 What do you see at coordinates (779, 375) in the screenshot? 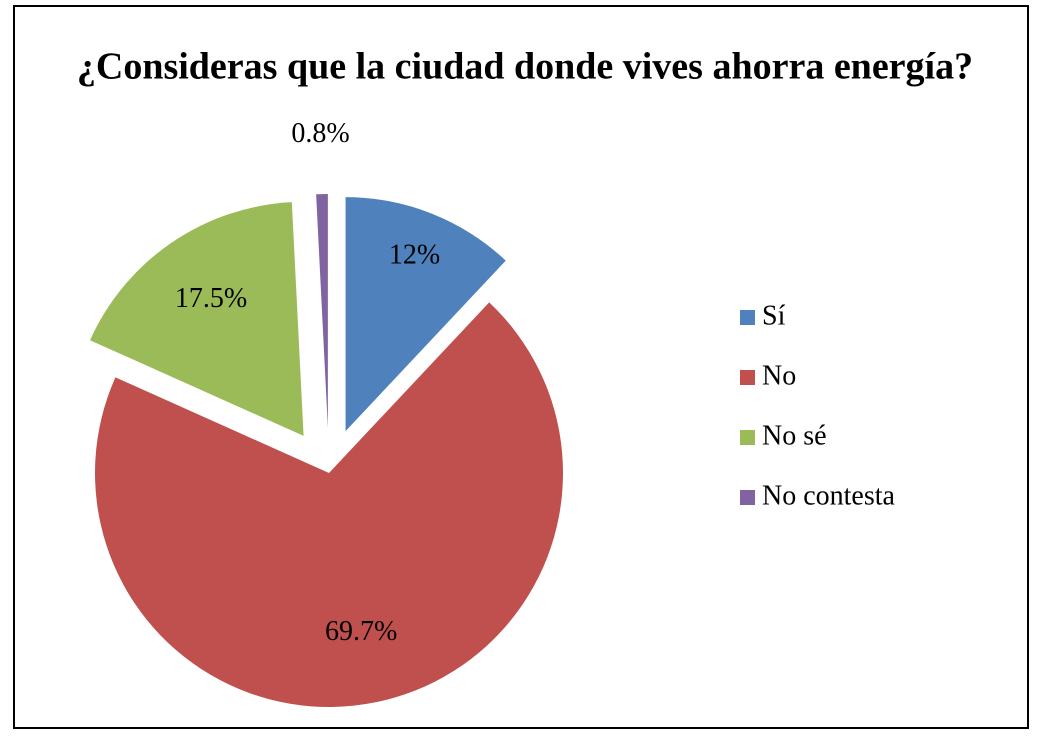
I see `legend-label: No` at bounding box center [779, 375].